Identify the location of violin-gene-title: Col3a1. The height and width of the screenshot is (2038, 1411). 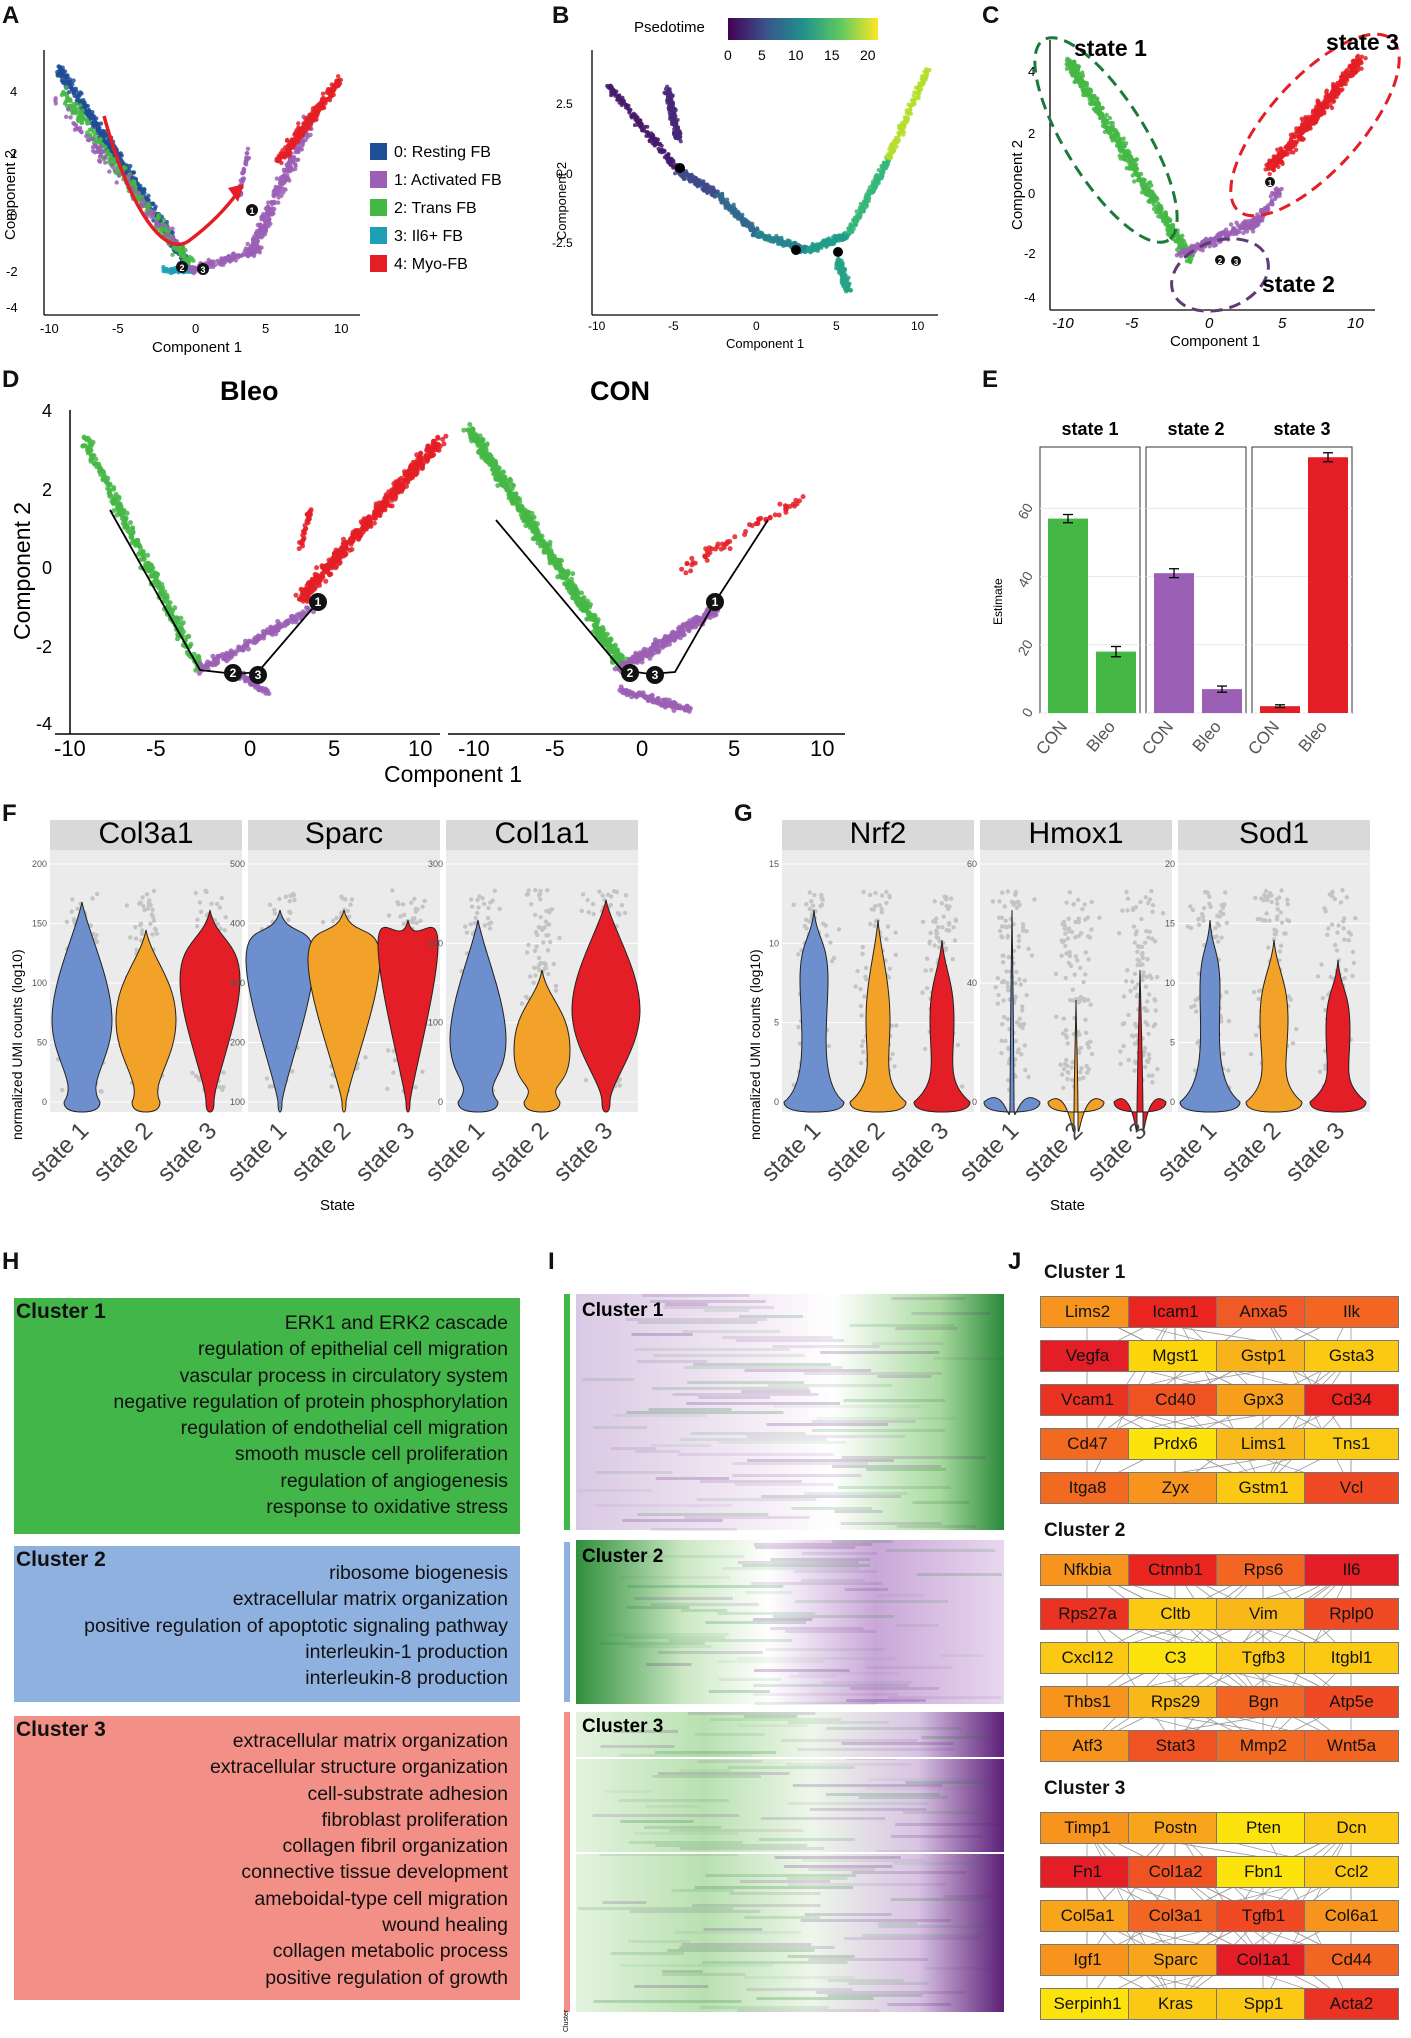
(145, 835).